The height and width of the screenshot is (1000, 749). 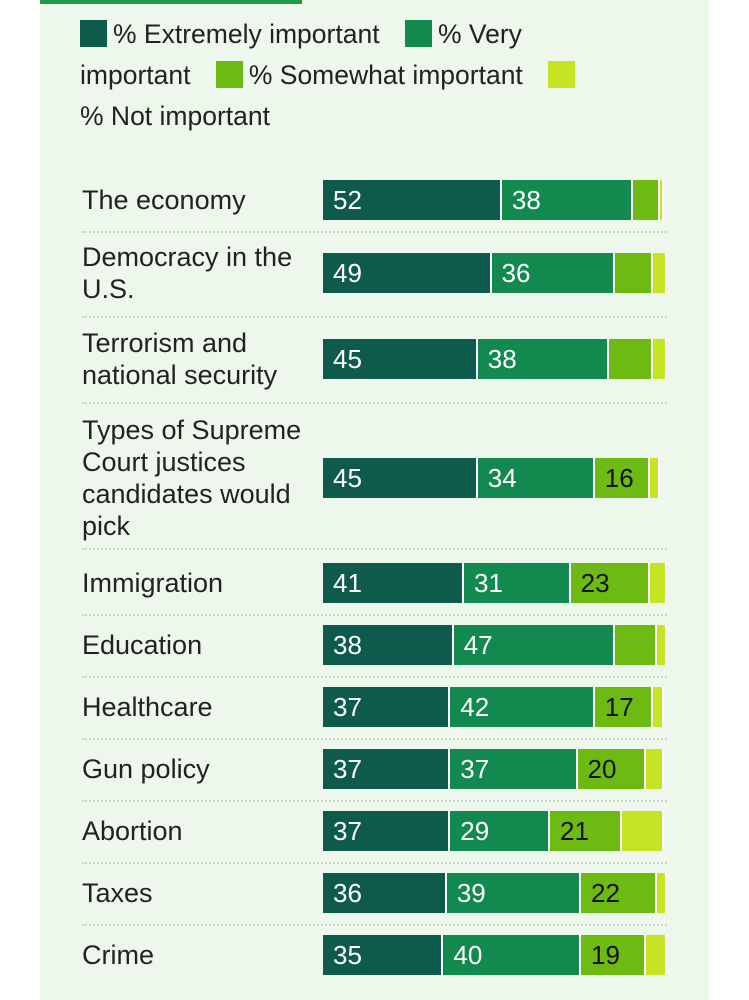 What do you see at coordinates (394, 583) in the screenshot?
I see `bar-segment-immigration-extremely-important` at bounding box center [394, 583].